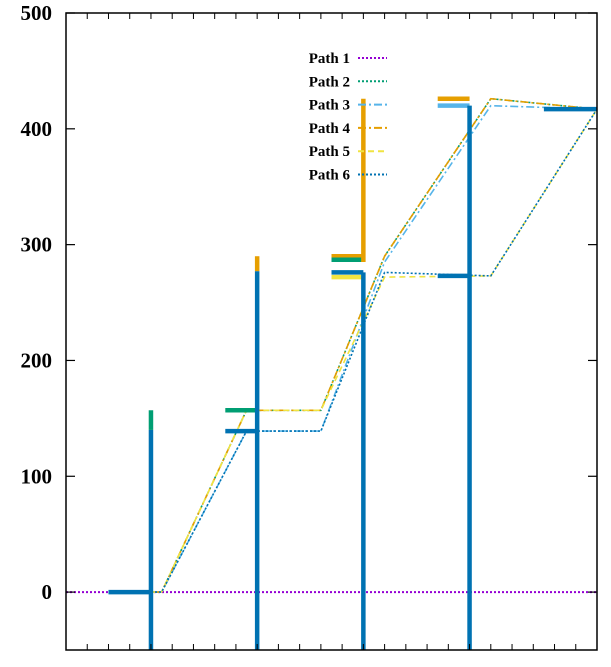  What do you see at coordinates (37, 129) in the screenshot?
I see `y-tick-label: 400` at bounding box center [37, 129].